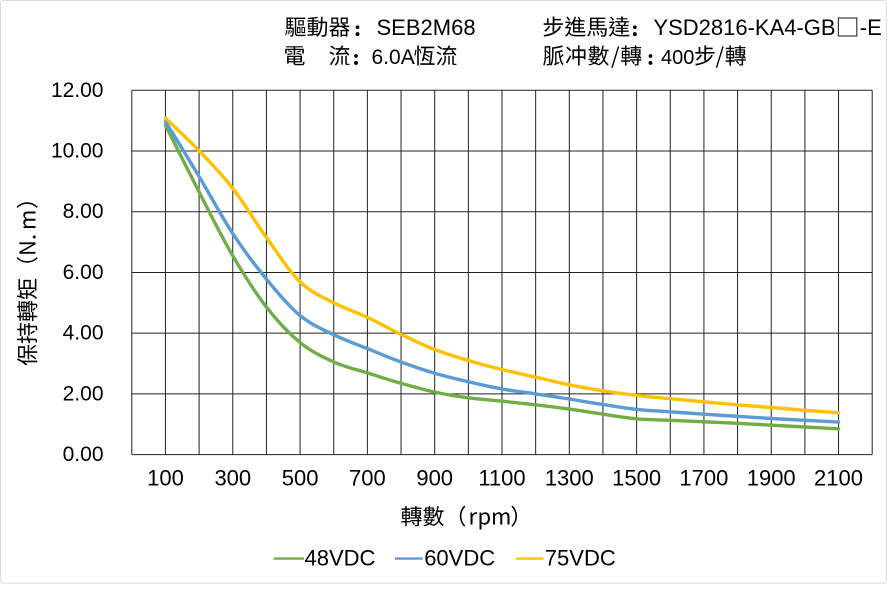 The width and height of the screenshot is (888, 591). What do you see at coordinates (83, 211) in the screenshot?
I see `svg-text: 8.00` at bounding box center [83, 211].